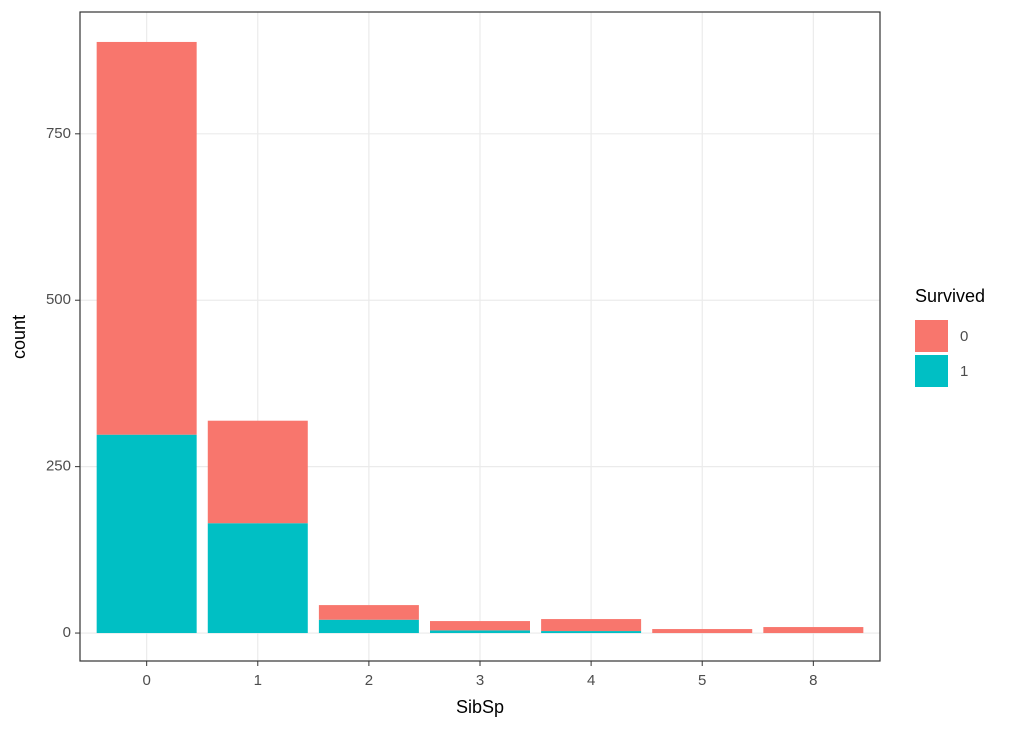 The image size is (1024, 736). I want to click on x-tick-label: 0, so click(146, 680).